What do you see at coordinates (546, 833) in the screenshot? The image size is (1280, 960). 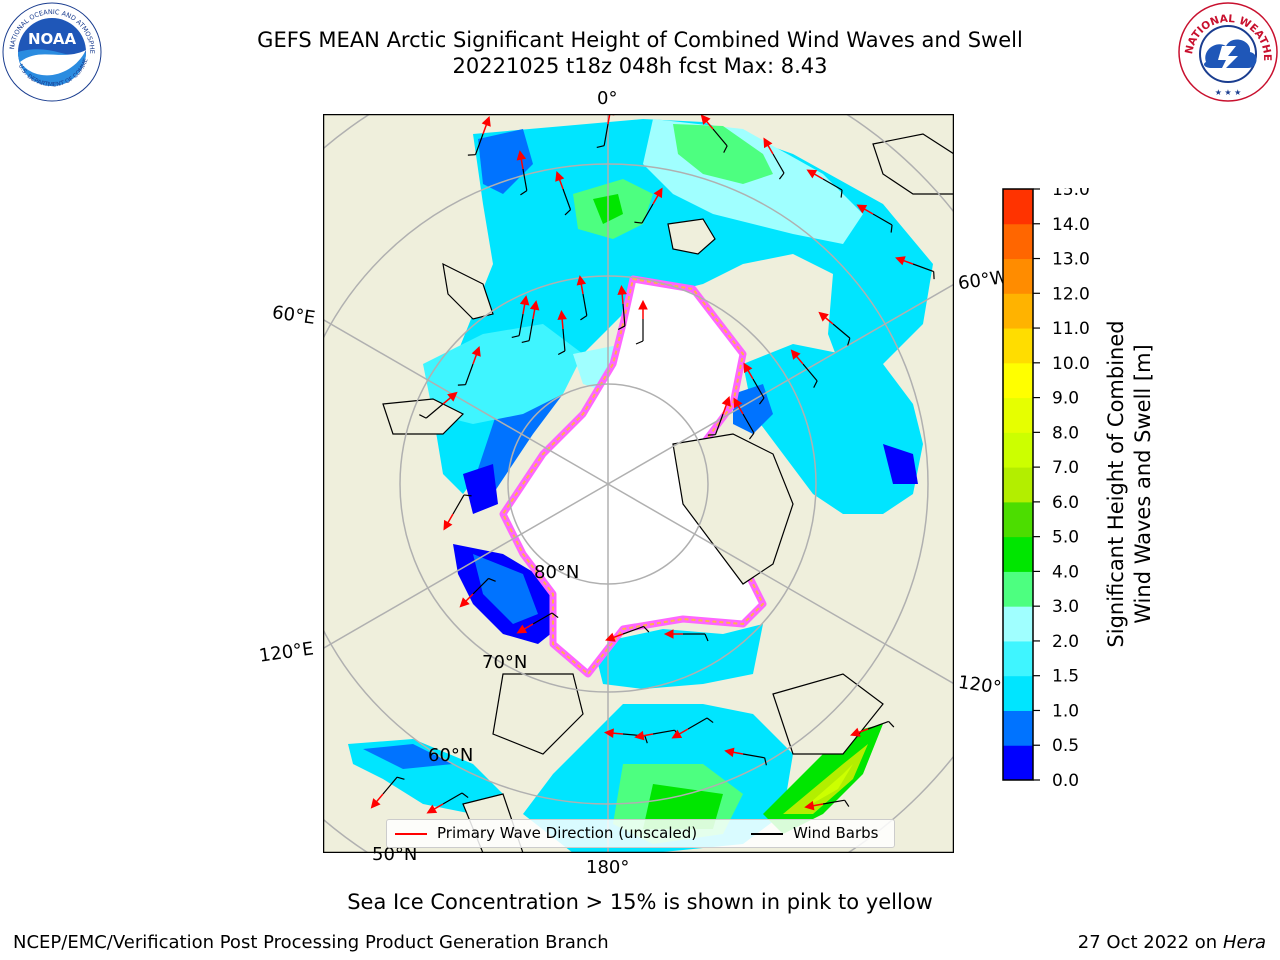 I see `legend-wave-direction: Primary Wave Direction (unscaled)` at bounding box center [546, 833].